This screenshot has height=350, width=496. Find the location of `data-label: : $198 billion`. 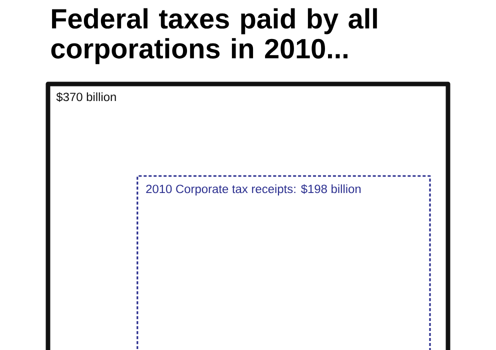

data-label: : $198 billion is located at coordinates (327, 189).